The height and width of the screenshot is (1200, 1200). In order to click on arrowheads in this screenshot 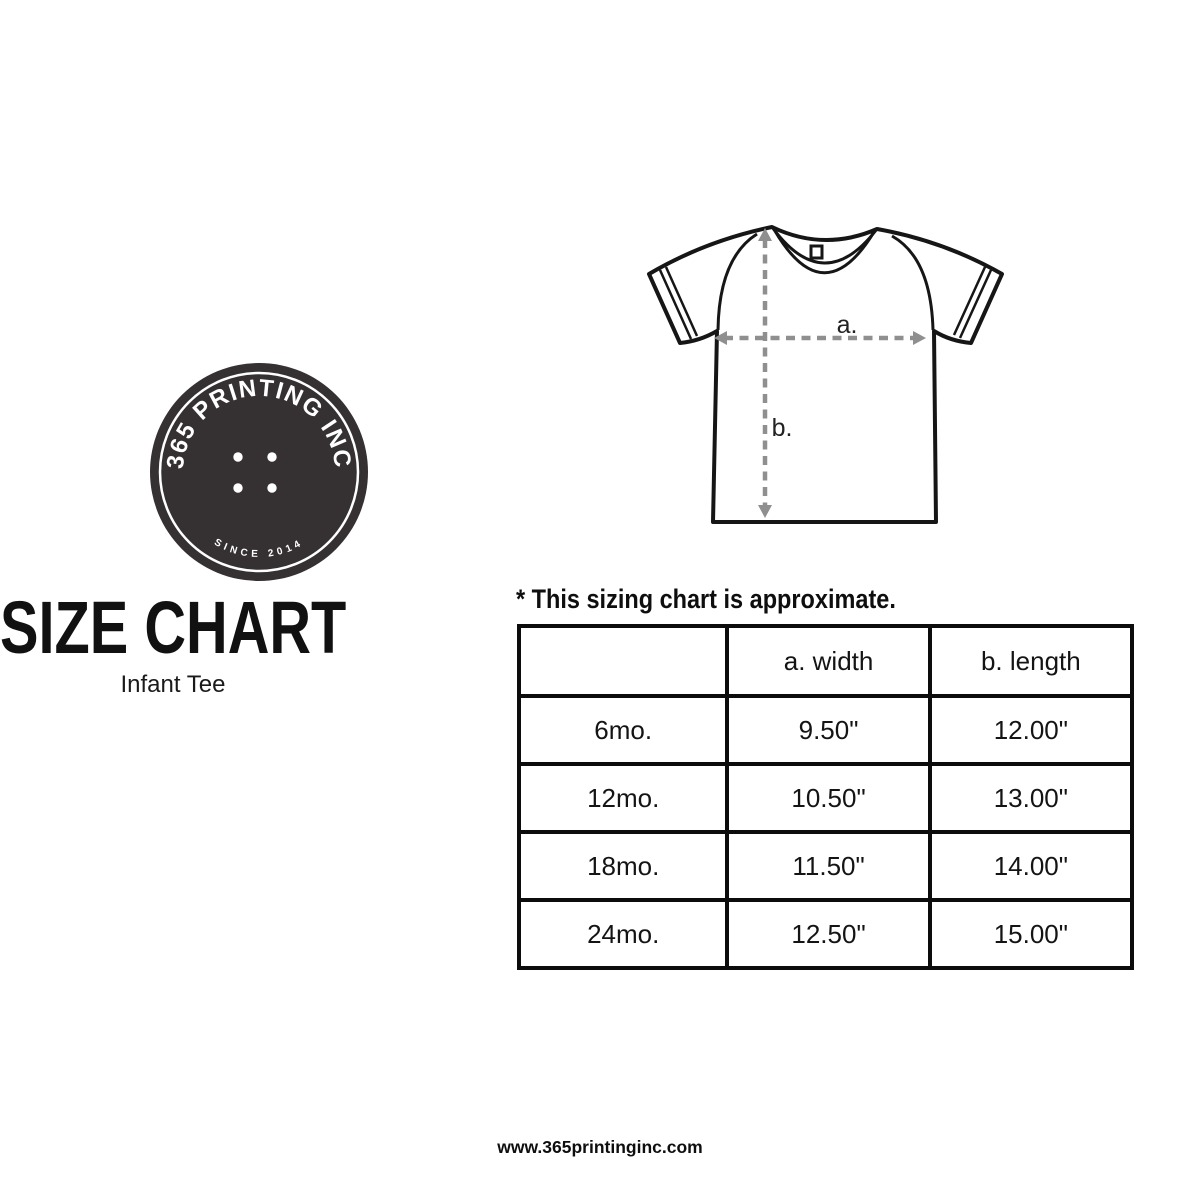, I will do `click(820, 373)`.